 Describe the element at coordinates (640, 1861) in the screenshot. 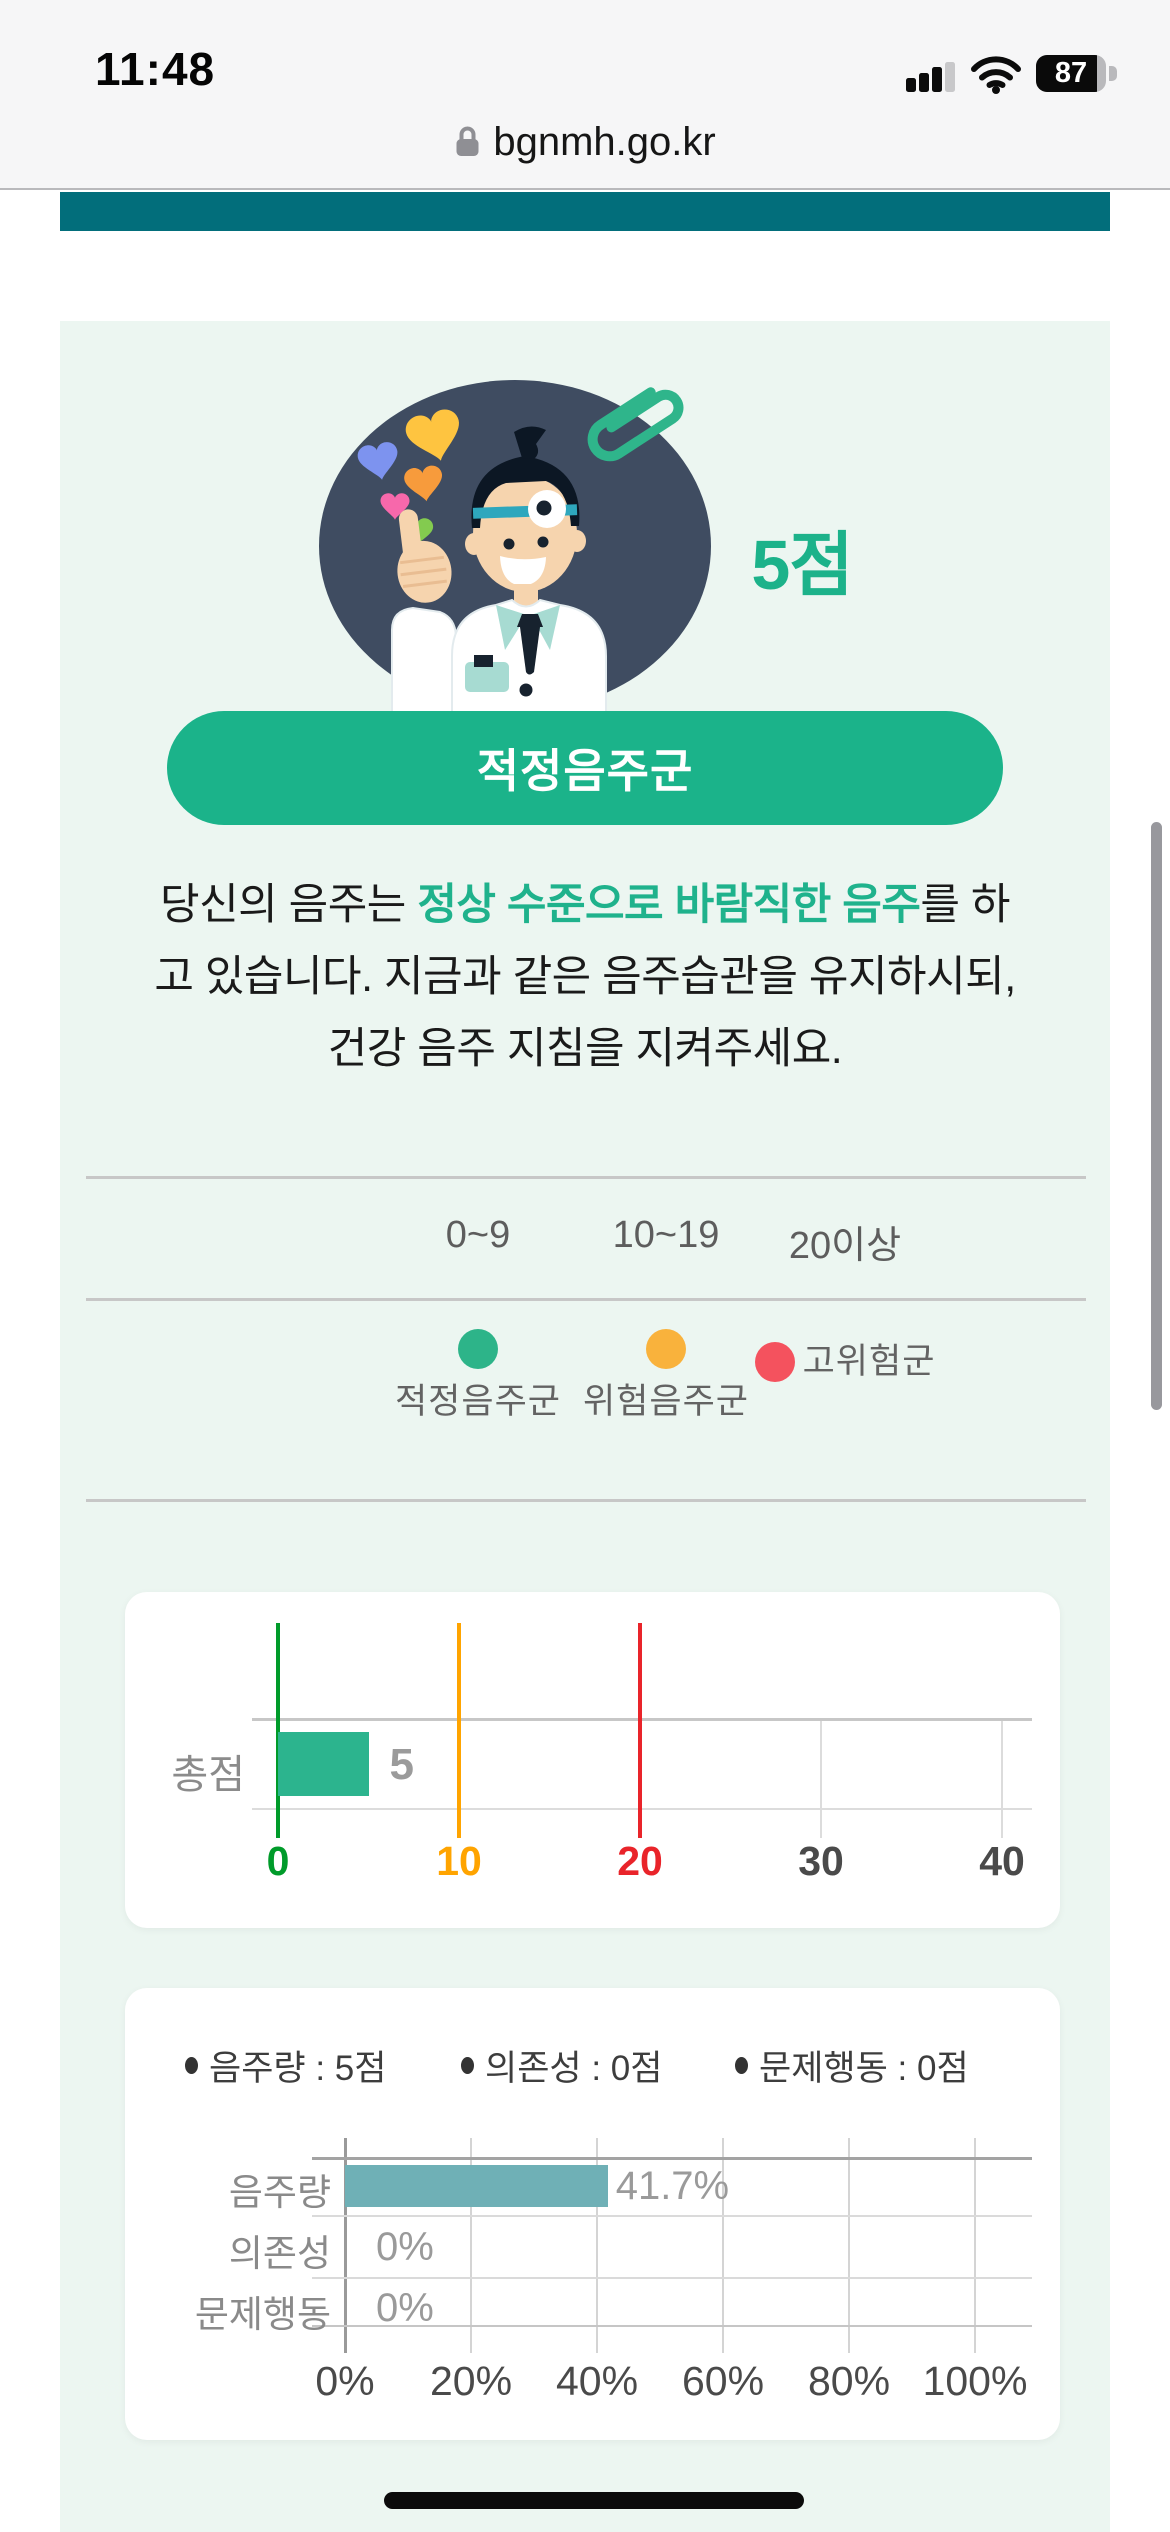

I see `axis-tick-label: 20` at that location.